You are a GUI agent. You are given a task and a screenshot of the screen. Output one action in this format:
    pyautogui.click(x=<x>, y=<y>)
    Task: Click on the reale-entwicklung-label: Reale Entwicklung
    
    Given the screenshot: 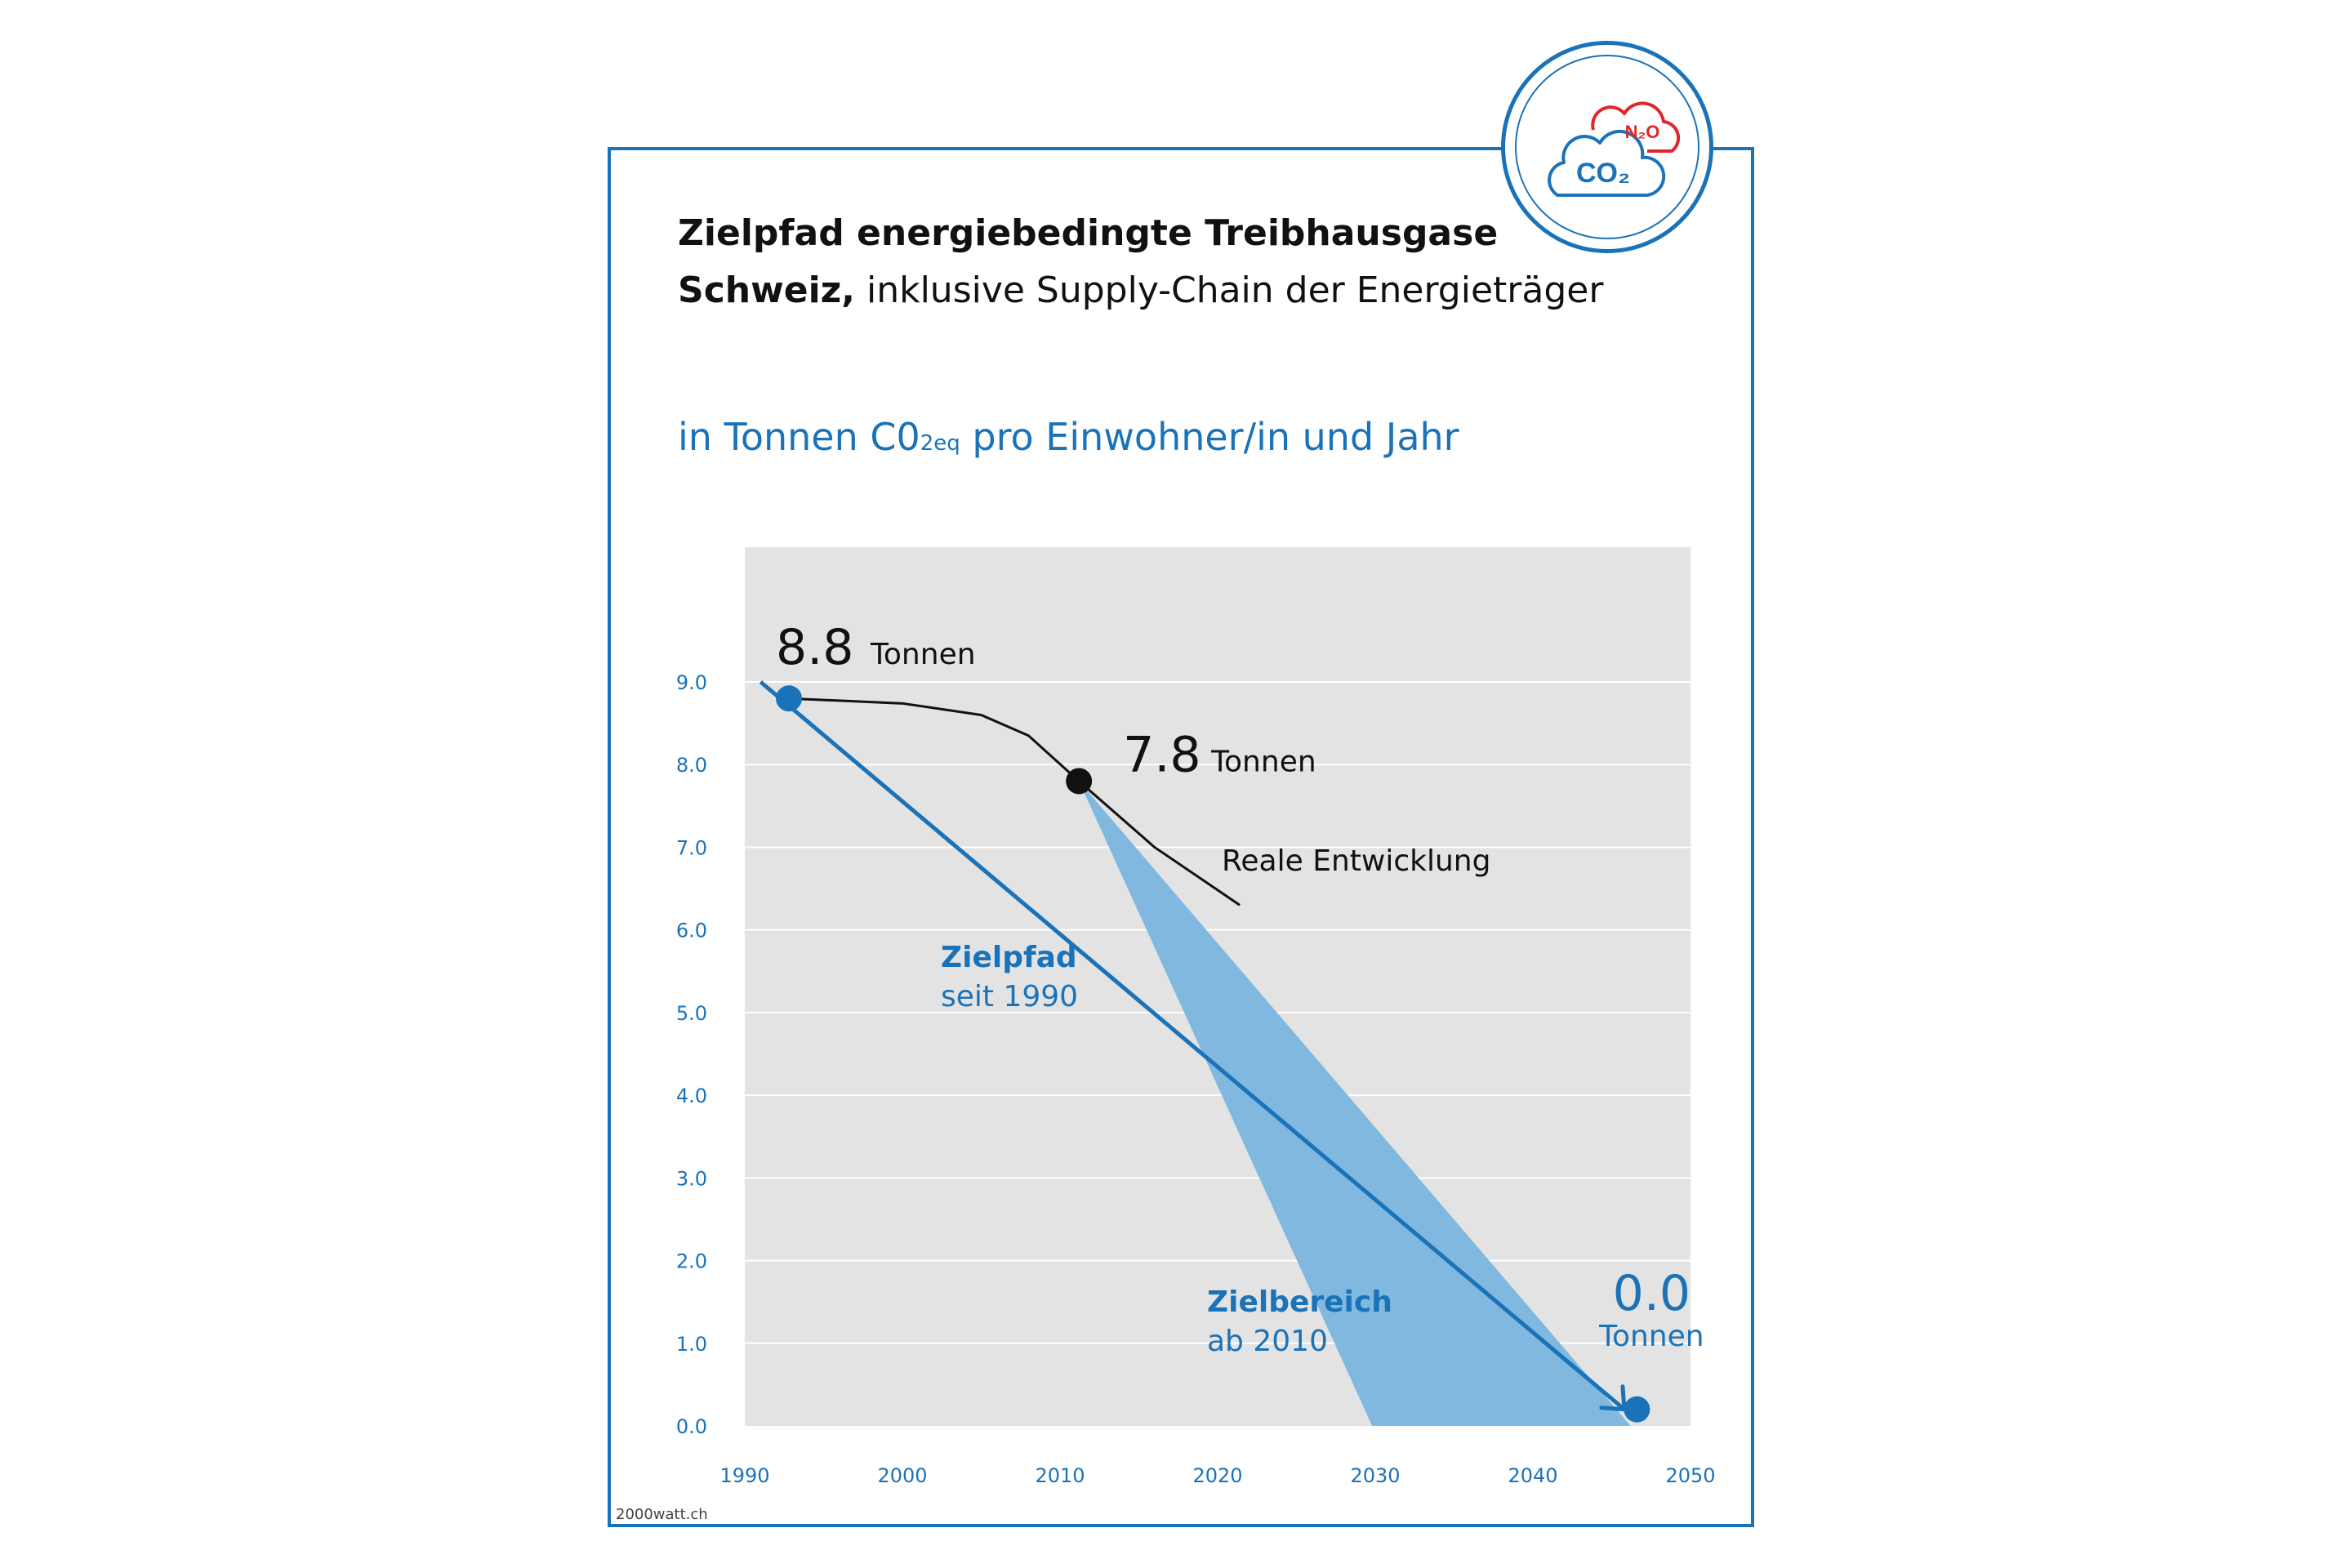 What is the action you would take?
    pyautogui.click(x=1356, y=861)
    